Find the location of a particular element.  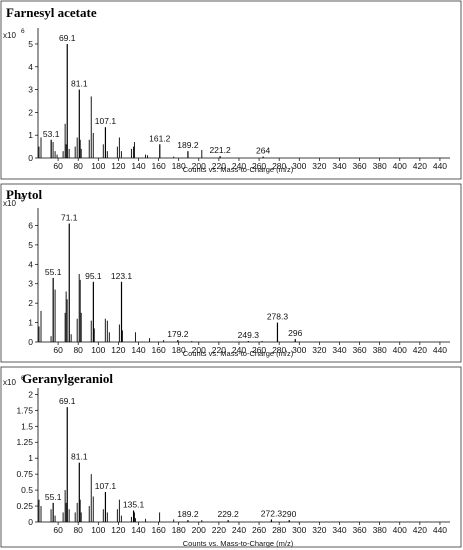

compound-title: Phytol is located at coordinates (24, 194).